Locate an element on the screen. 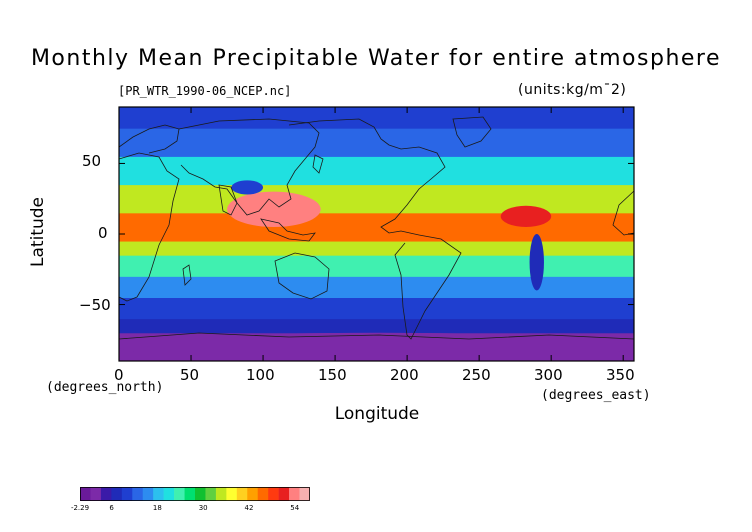 The image size is (752, 532). x-tick-label: 250 is located at coordinates (476, 375).